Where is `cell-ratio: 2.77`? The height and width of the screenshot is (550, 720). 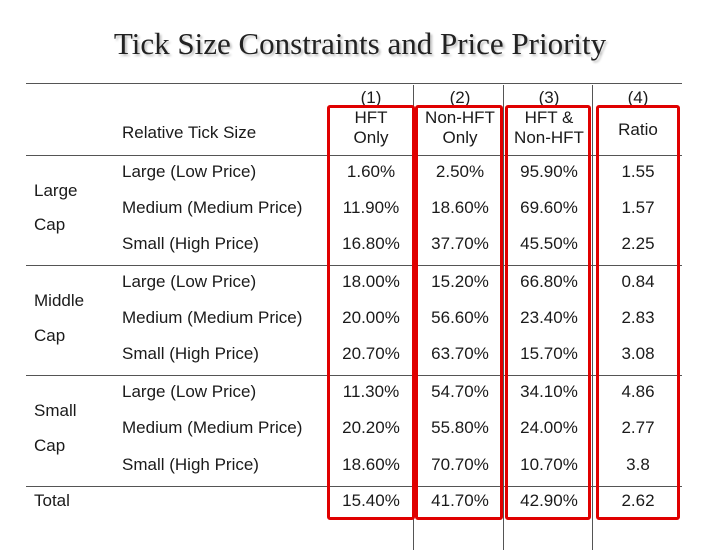
cell-ratio: 2.77 is located at coordinates (638, 427).